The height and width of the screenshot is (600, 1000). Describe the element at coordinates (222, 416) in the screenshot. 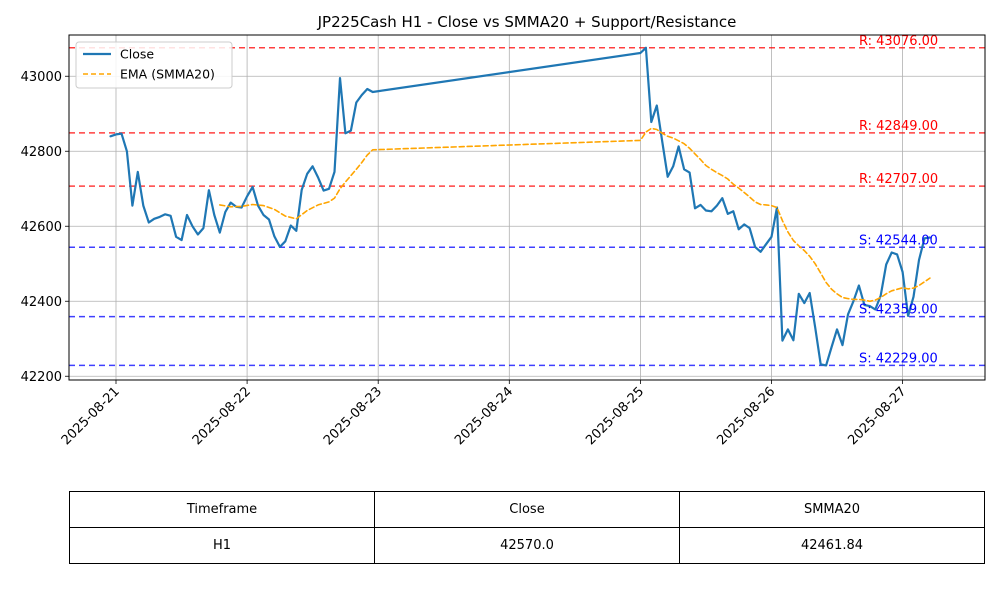

I see `x-tick-label: 2025-08-22` at that location.